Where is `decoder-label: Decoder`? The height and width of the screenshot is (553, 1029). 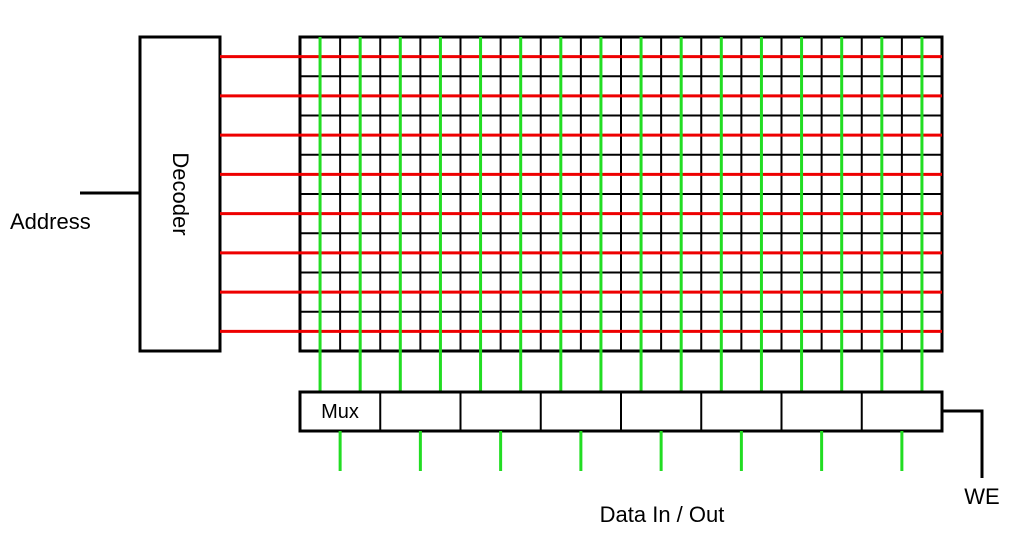
decoder-label: Decoder is located at coordinates (180, 193).